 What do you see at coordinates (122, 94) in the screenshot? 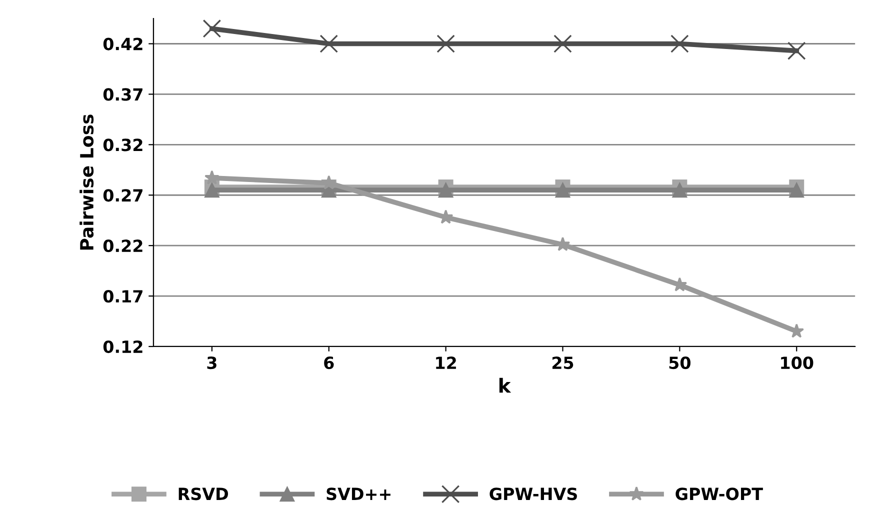
I see `y-tick-label: 0.37` at bounding box center [122, 94].